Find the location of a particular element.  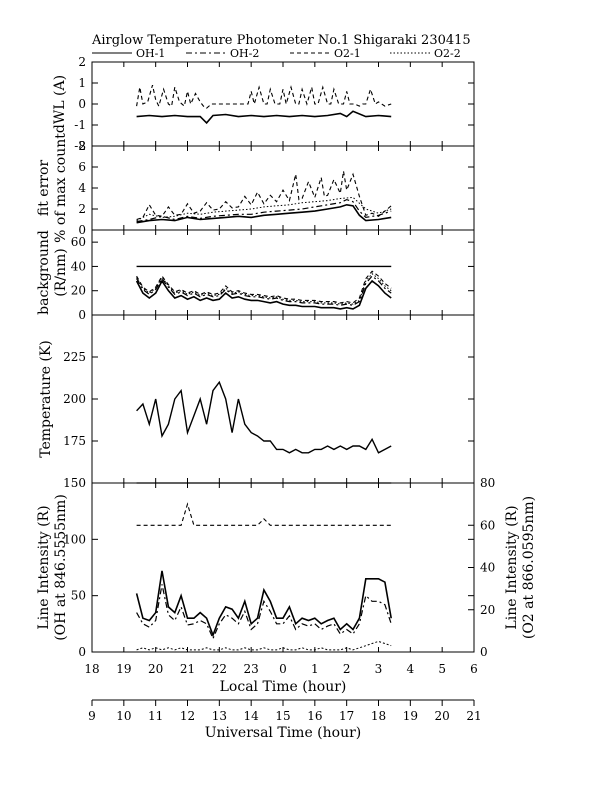

x-tick-label-local: 5 is located at coordinates (442, 669).